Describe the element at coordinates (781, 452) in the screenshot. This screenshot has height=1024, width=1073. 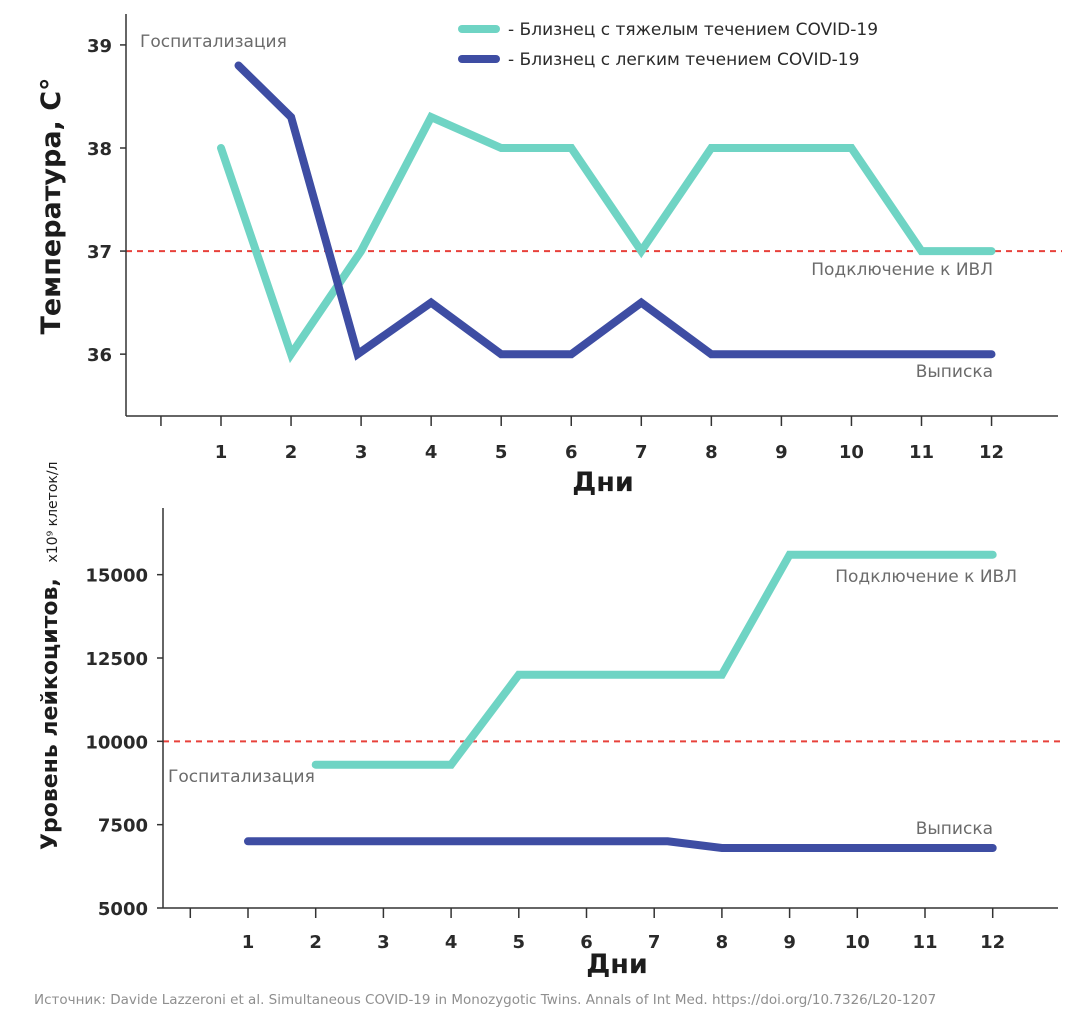
I see `temperature-xtick-label: 9` at that location.